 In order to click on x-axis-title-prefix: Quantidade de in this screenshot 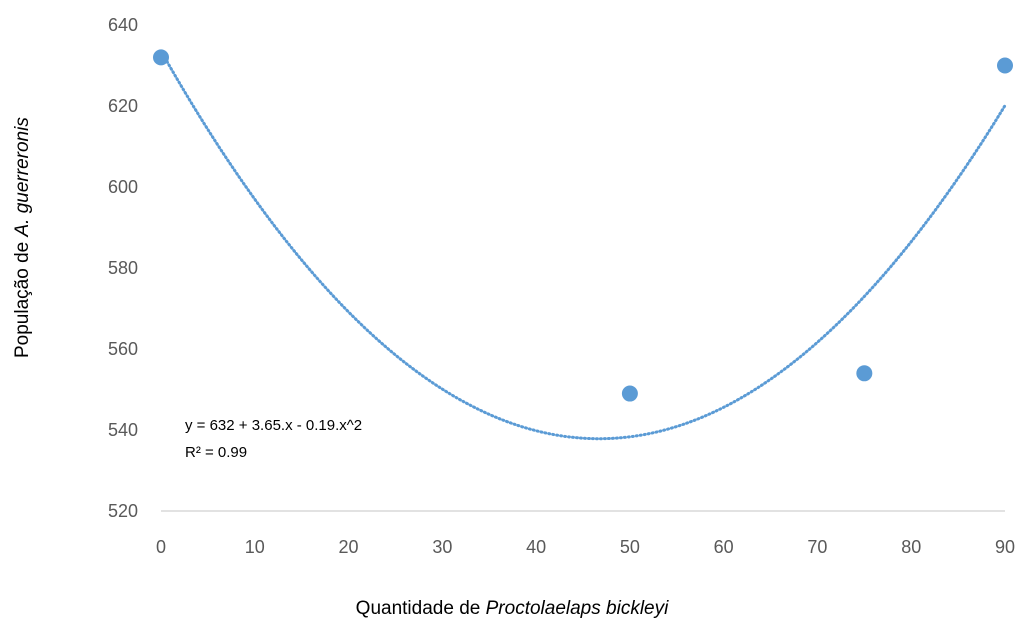, I will do `click(420, 608)`.